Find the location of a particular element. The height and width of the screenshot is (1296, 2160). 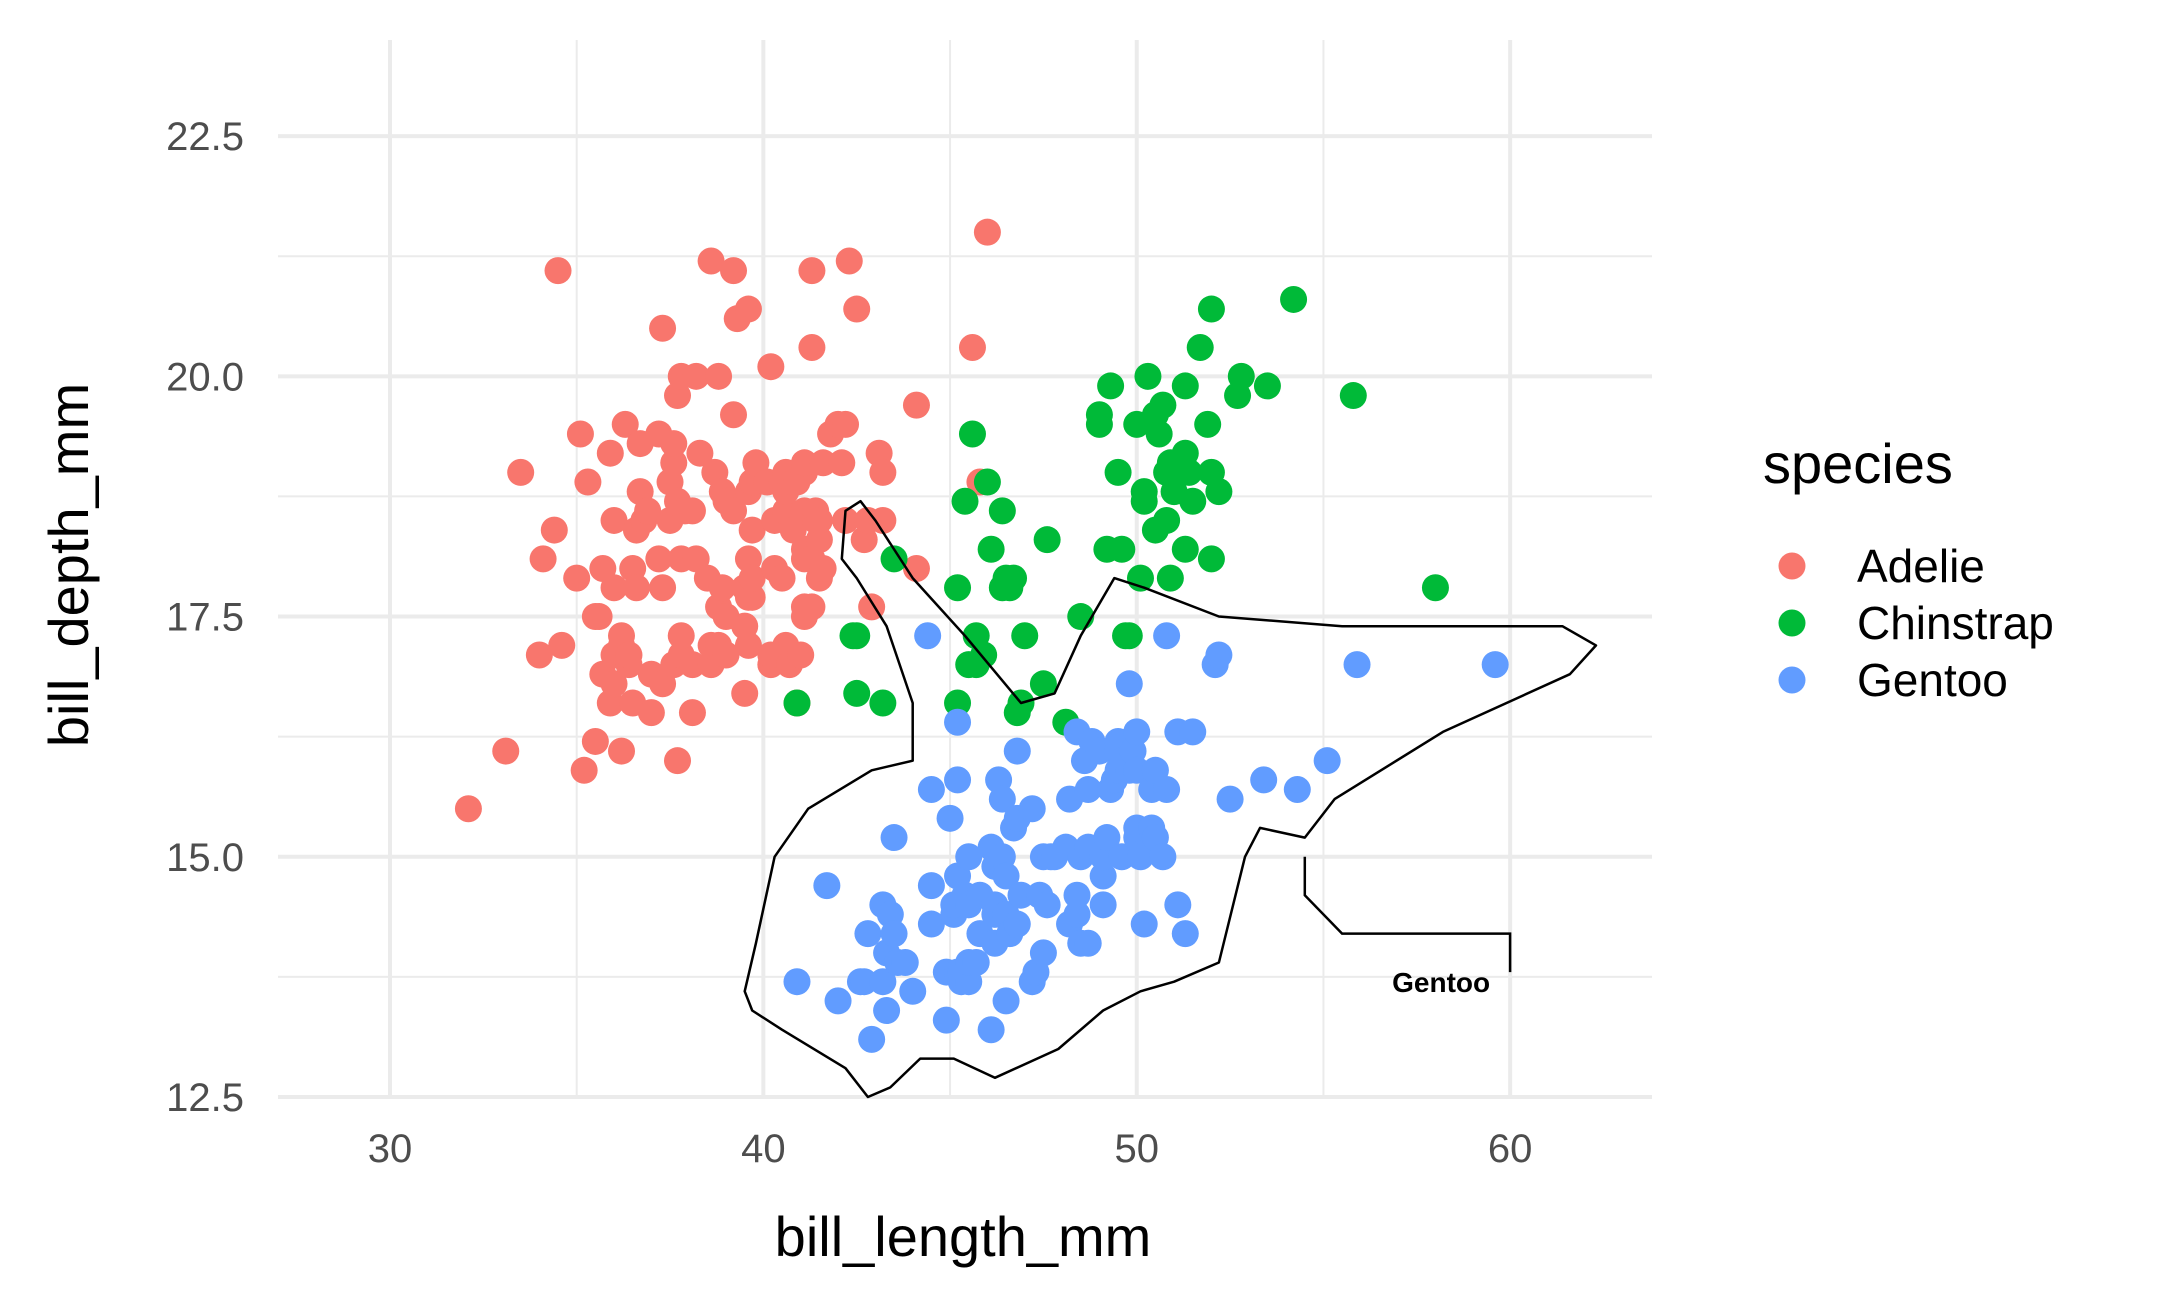

legend-label-adelie: Adelie is located at coordinates (1921, 566).